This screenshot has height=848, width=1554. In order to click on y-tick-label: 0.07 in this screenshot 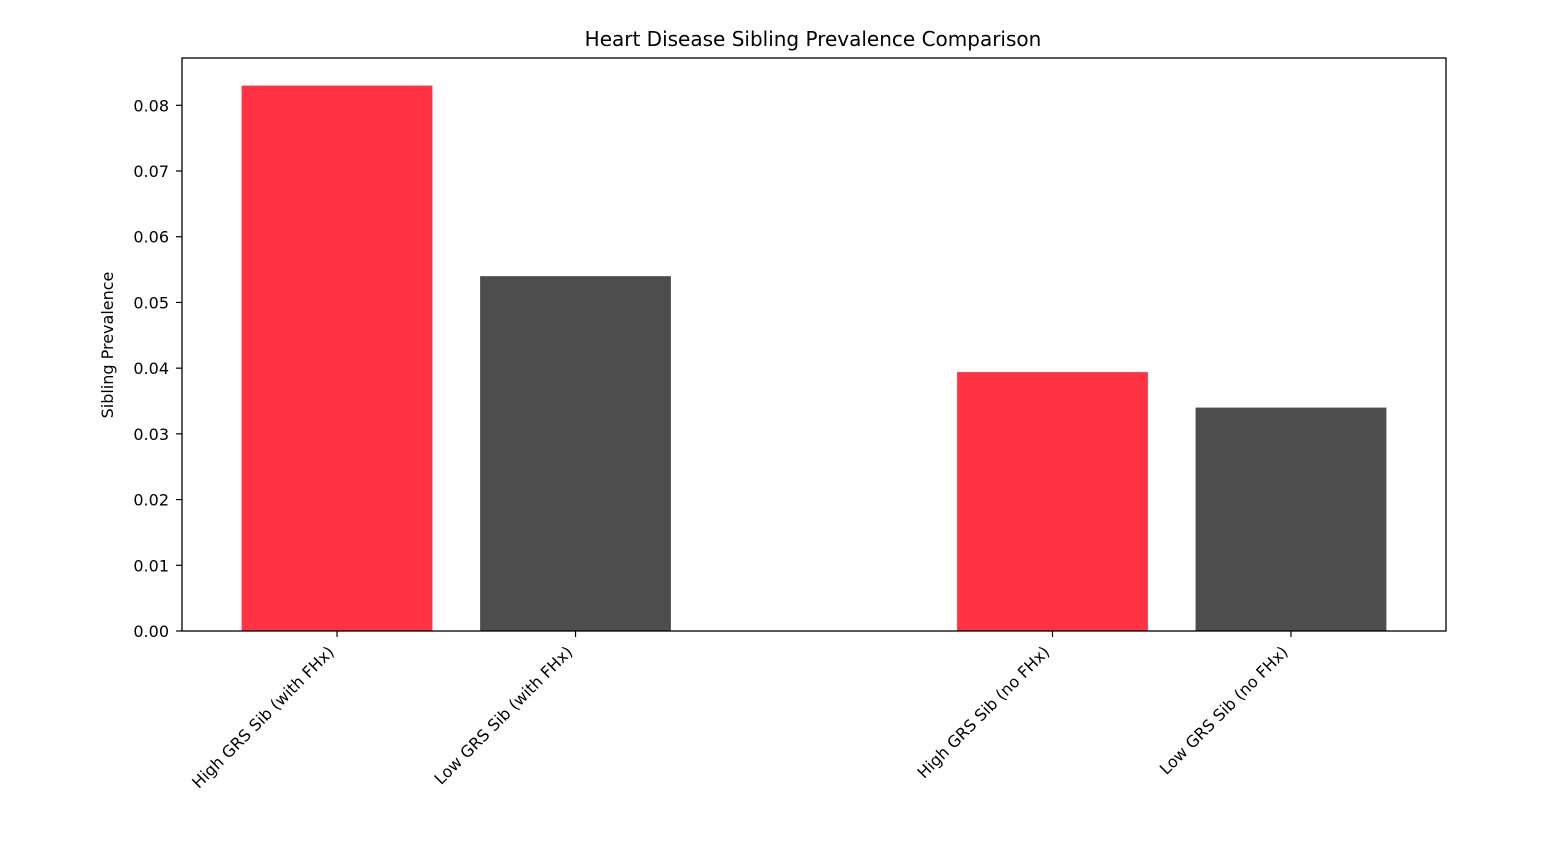, I will do `click(151, 171)`.